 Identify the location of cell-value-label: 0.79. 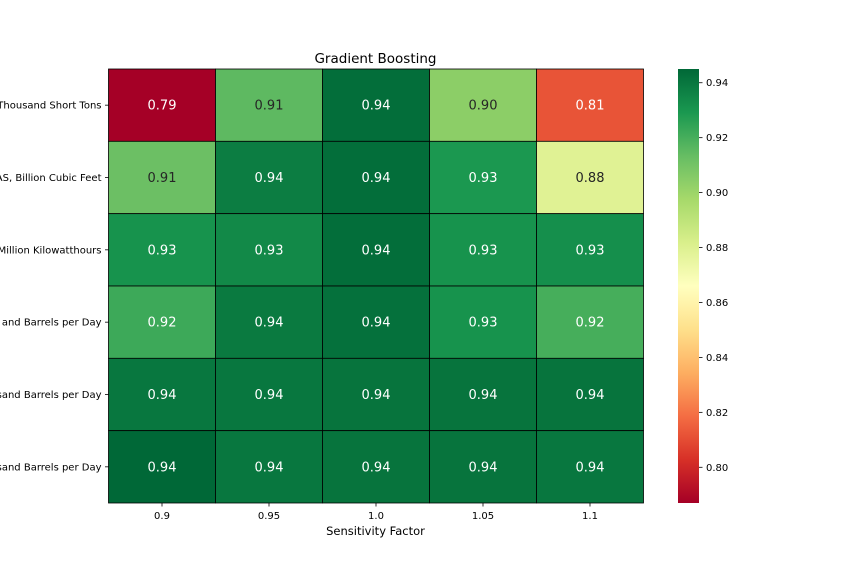
(162, 106).